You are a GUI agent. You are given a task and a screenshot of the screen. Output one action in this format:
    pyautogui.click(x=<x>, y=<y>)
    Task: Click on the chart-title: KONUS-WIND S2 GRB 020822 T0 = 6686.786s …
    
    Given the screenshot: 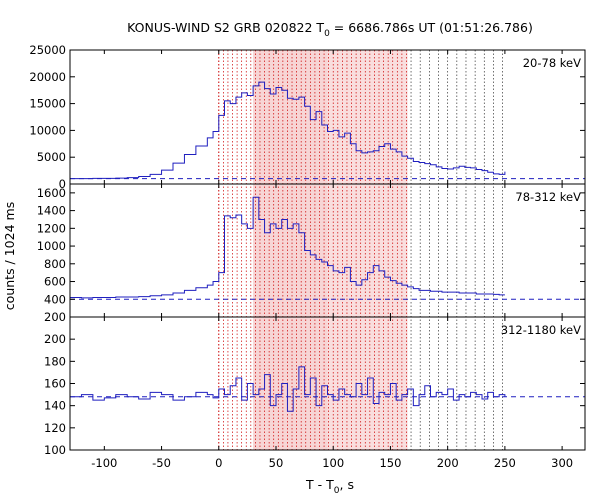 What is the action you would take?
    pyautogui.click(x=330, y=29)
    